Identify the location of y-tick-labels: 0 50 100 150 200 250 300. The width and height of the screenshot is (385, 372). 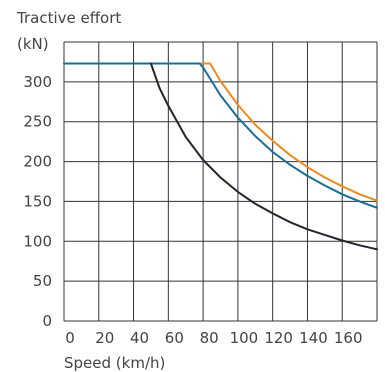
(37, 201).